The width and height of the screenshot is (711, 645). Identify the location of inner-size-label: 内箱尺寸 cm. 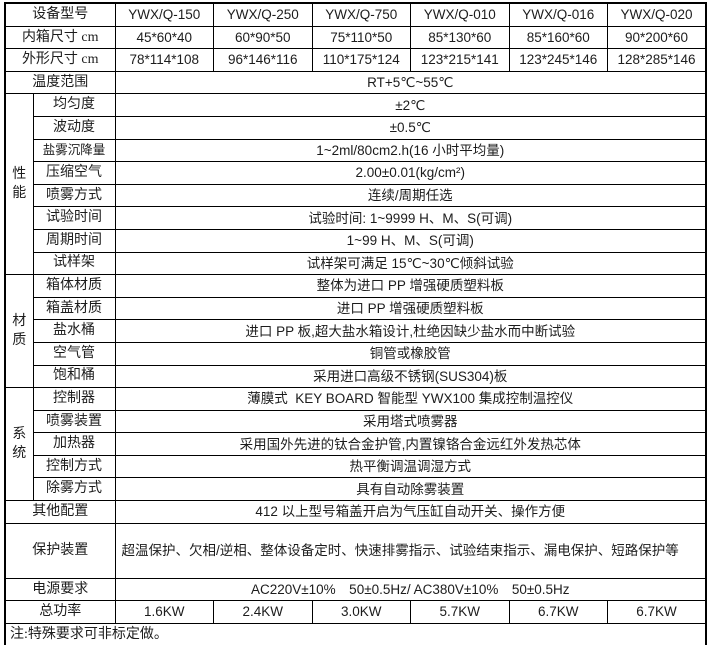
(60, 37).